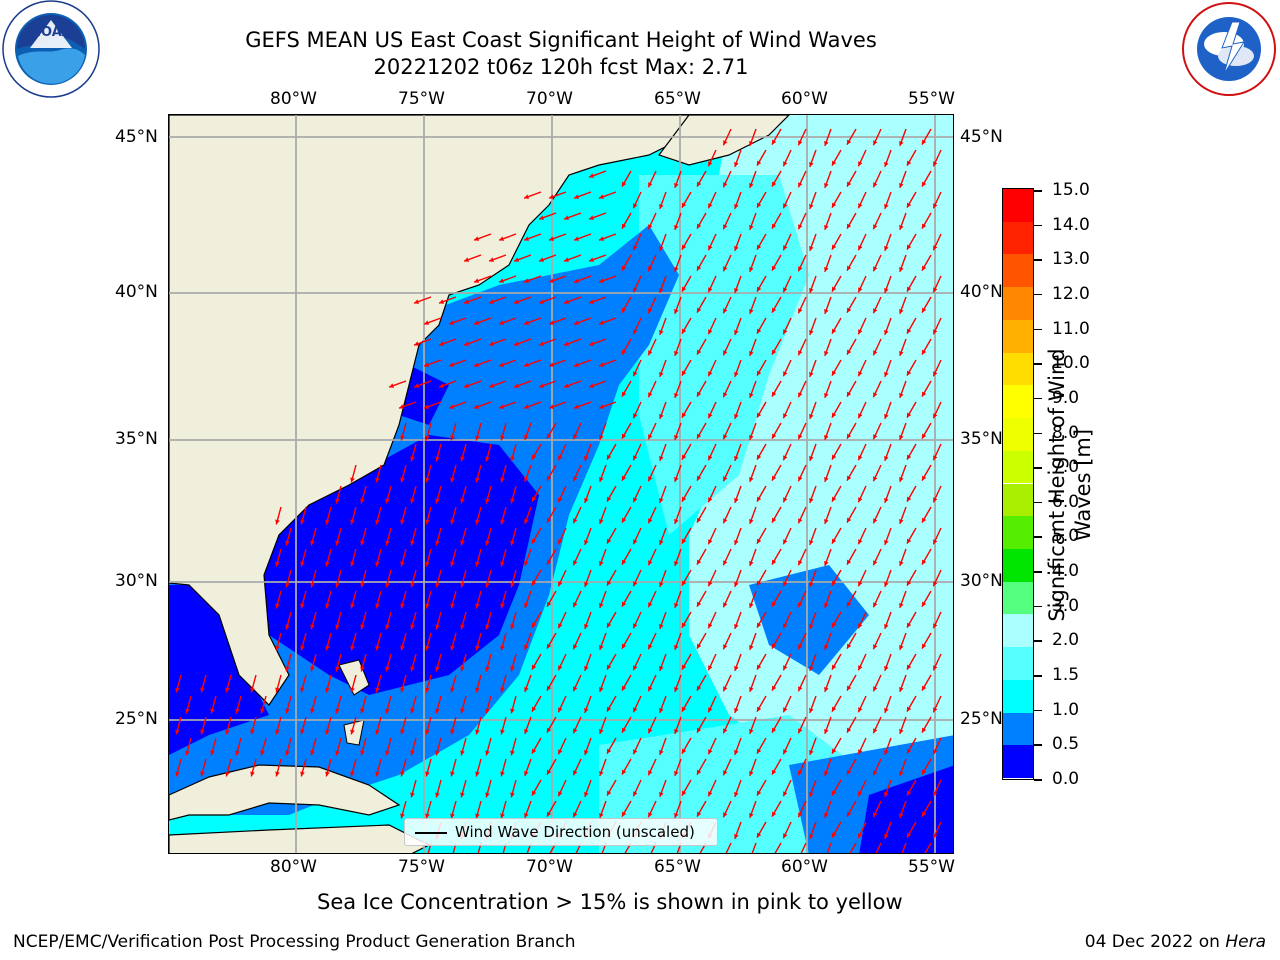 The image size is (1280, 960). Describe the element at coordinates (1018, 336) in the screenshot. I see `colorbar-segment` at that location.